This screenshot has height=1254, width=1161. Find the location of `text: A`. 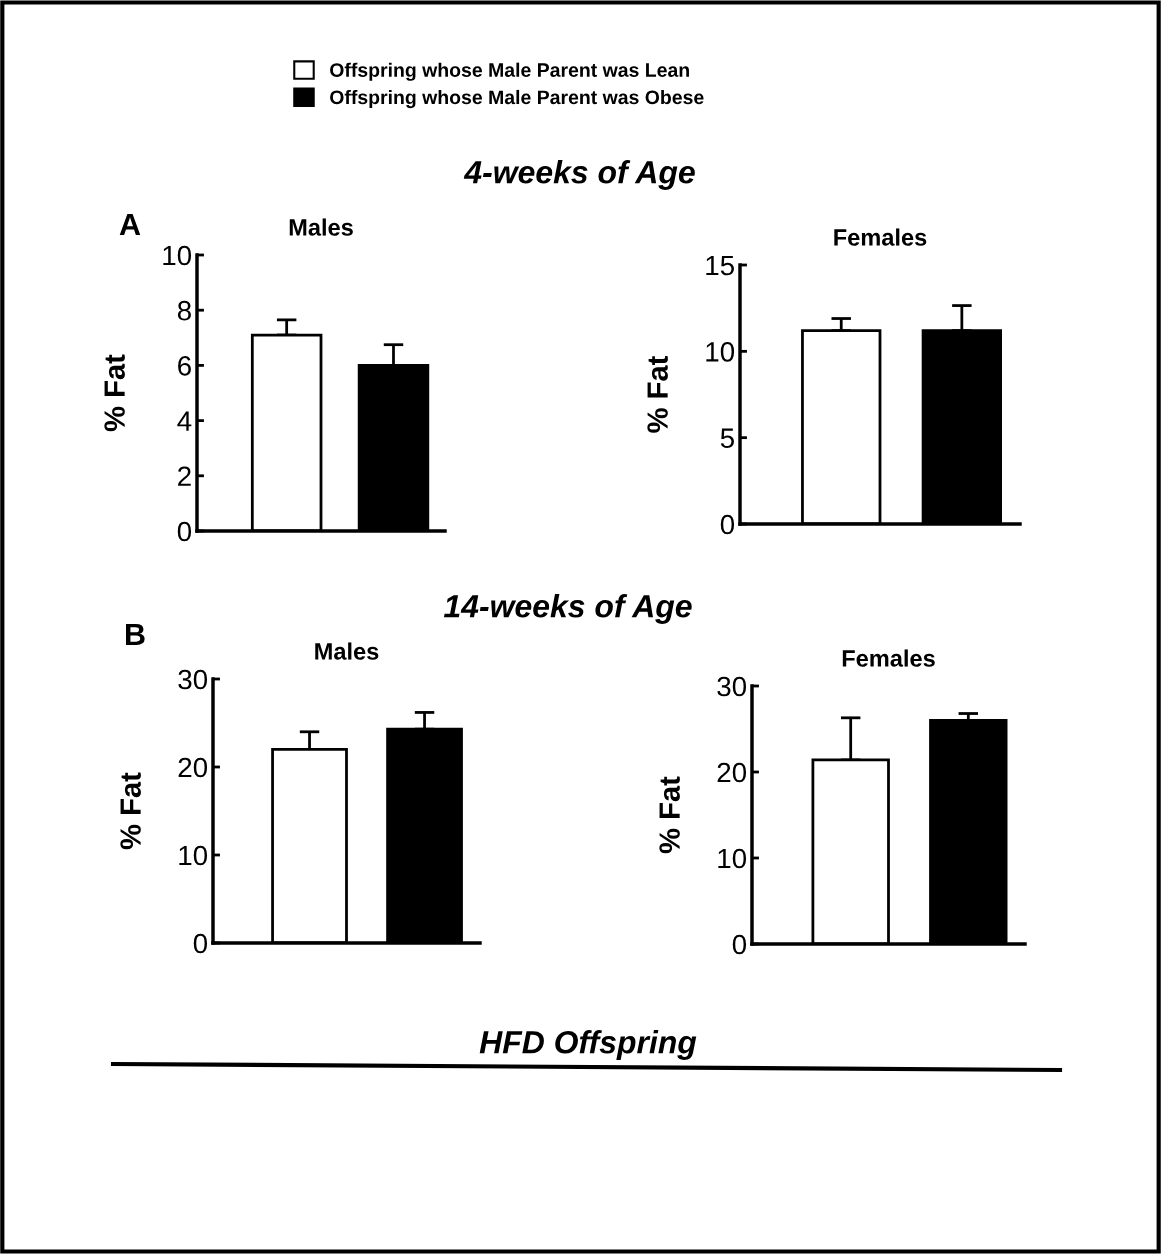

text: A is located at coordinates (130, 224).